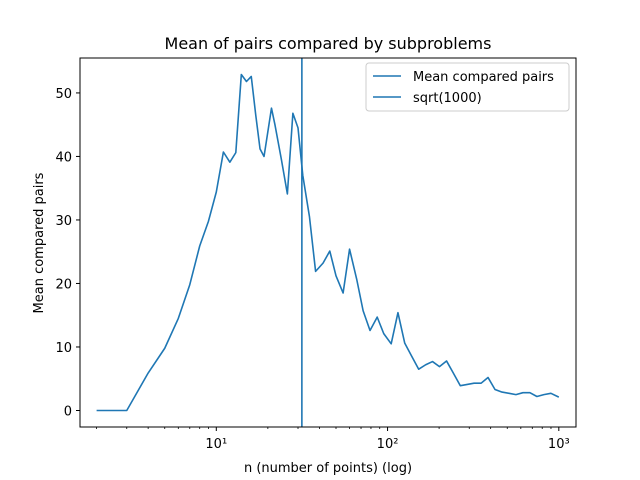  What do you see at coordinates (388, 444) in the screenshot?
I see `x-tick-label: 10²` at bounding box center [388, 444].